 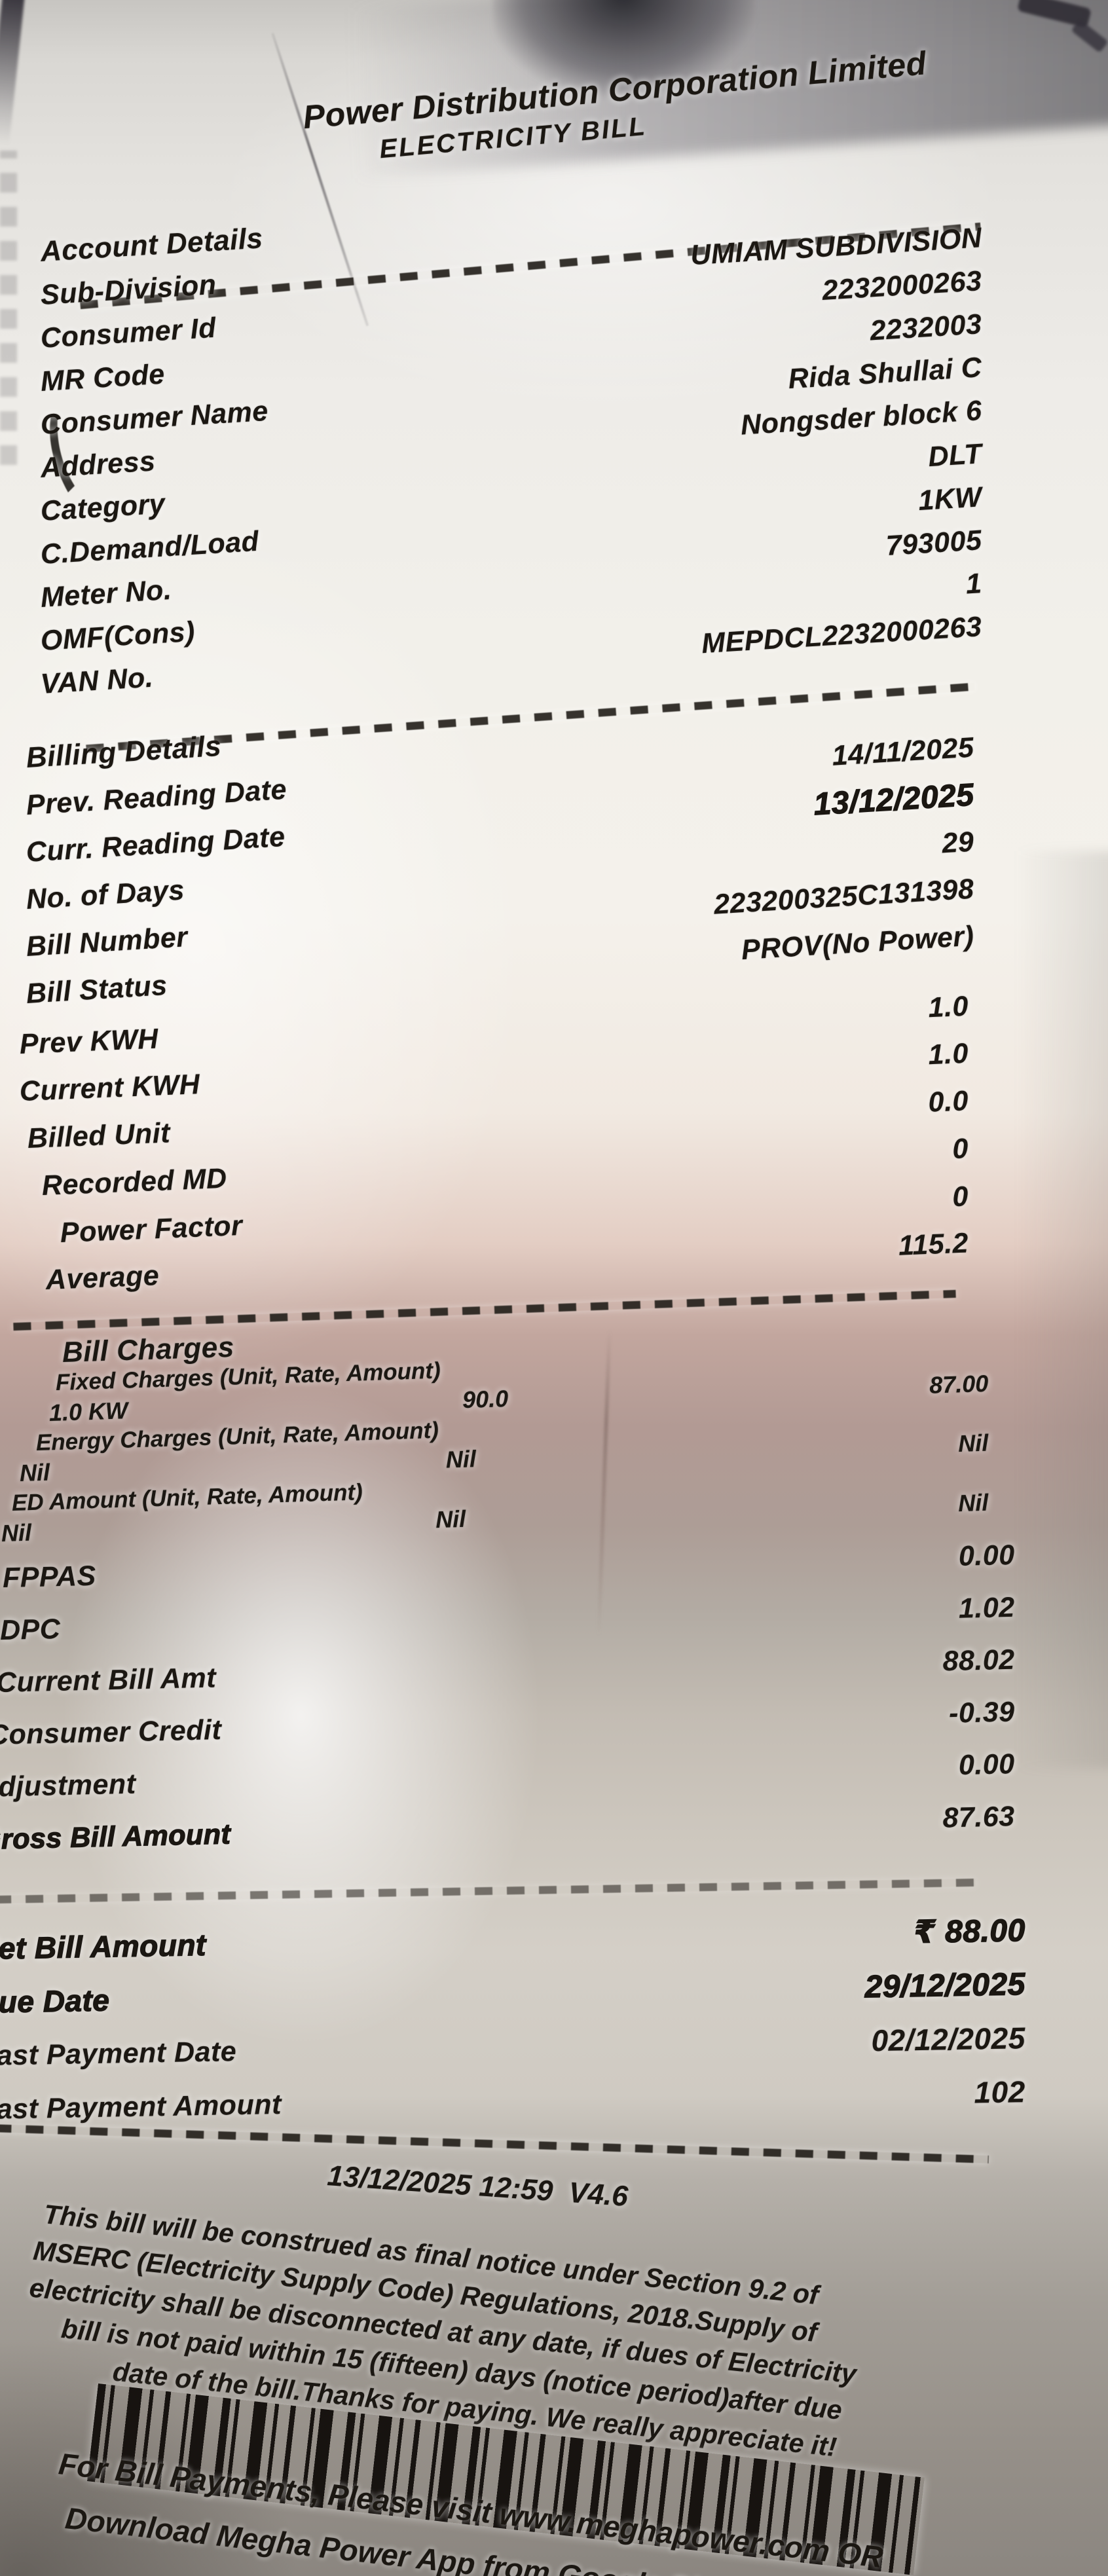 I want to click on field-label: Bill Status, so click(x=96, y=989).